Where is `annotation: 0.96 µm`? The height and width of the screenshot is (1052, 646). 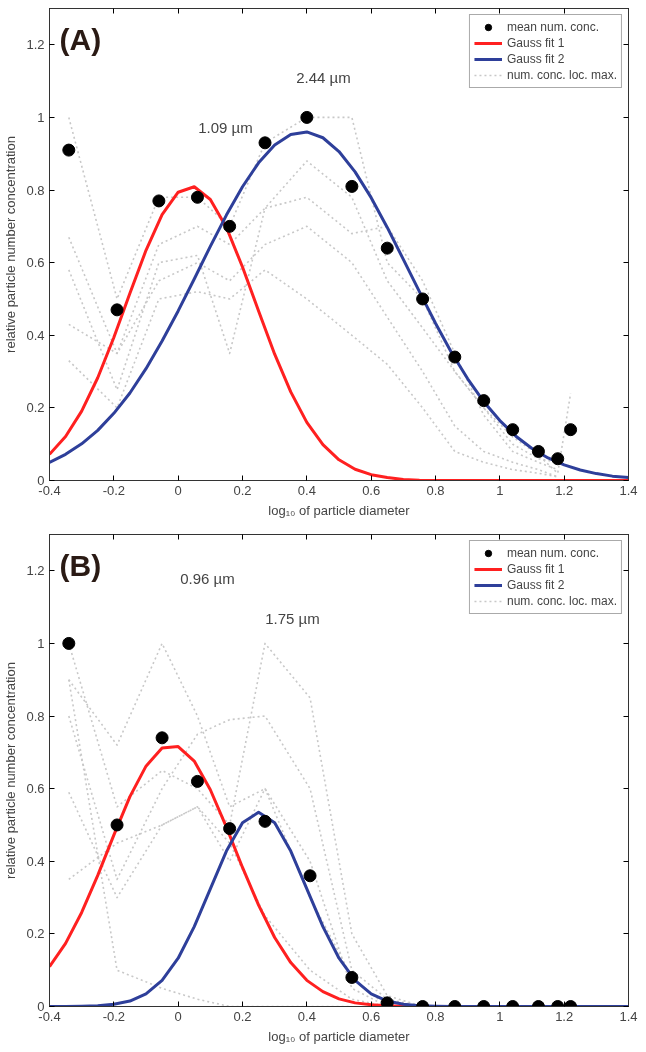
annotation: 0.96 µm is located at coordinates (207, 578).